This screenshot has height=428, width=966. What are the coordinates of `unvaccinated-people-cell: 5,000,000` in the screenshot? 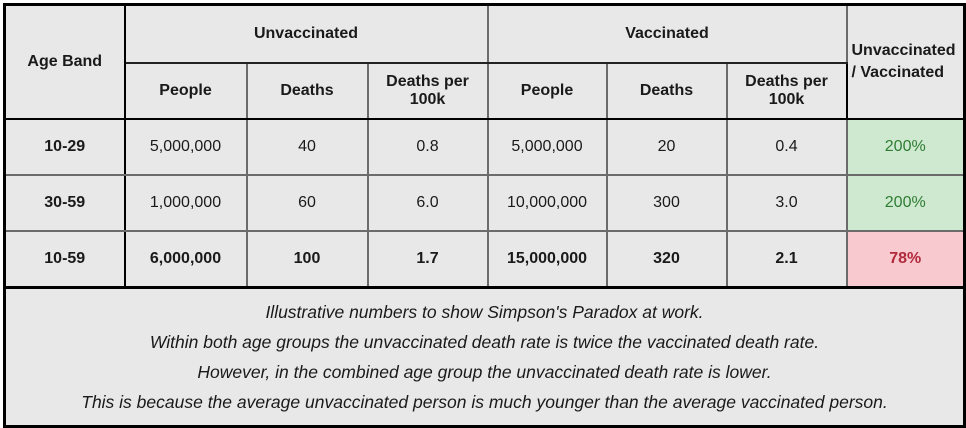 It's located at (185, 146).